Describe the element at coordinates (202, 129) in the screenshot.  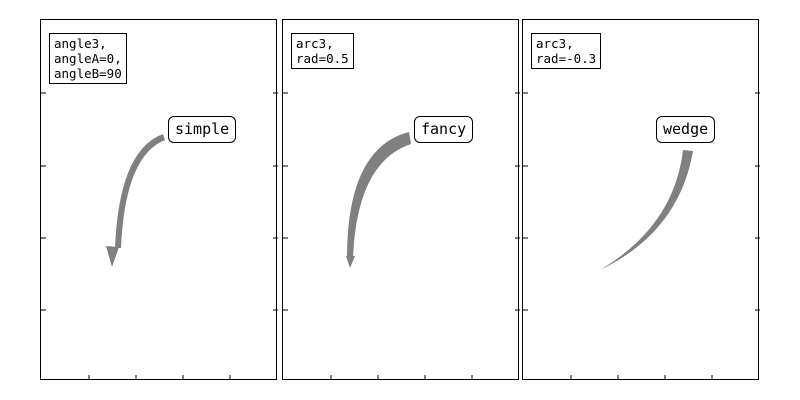
I see `arrow-label-simple: simple` at that location.